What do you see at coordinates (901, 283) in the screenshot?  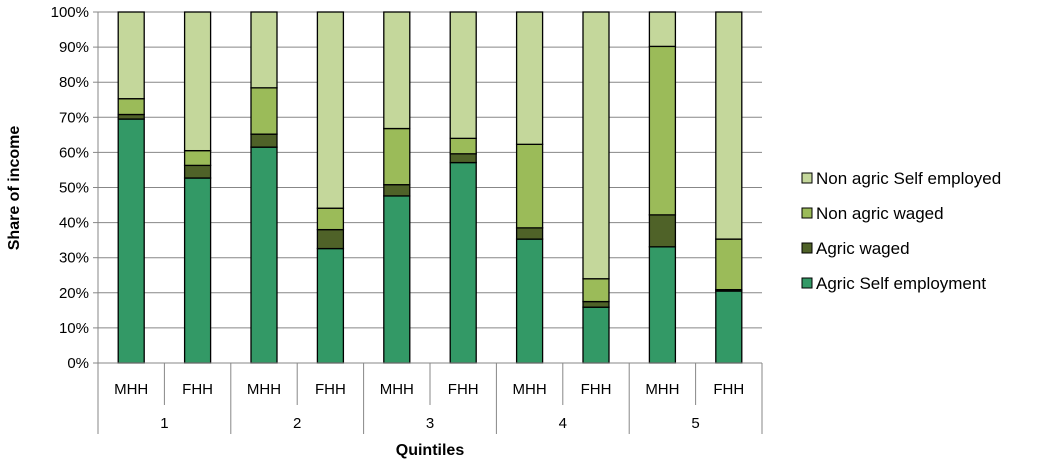 I see `legend-label: Agric Self employment` at bounding box center [901, 283].